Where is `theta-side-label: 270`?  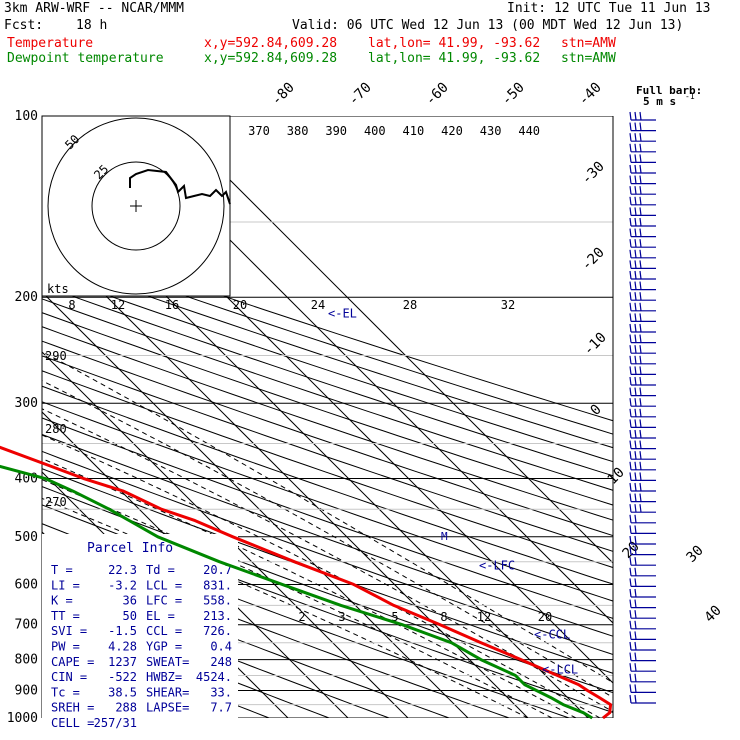
theta-side-label: 270 is located at coordinates (56, 502).